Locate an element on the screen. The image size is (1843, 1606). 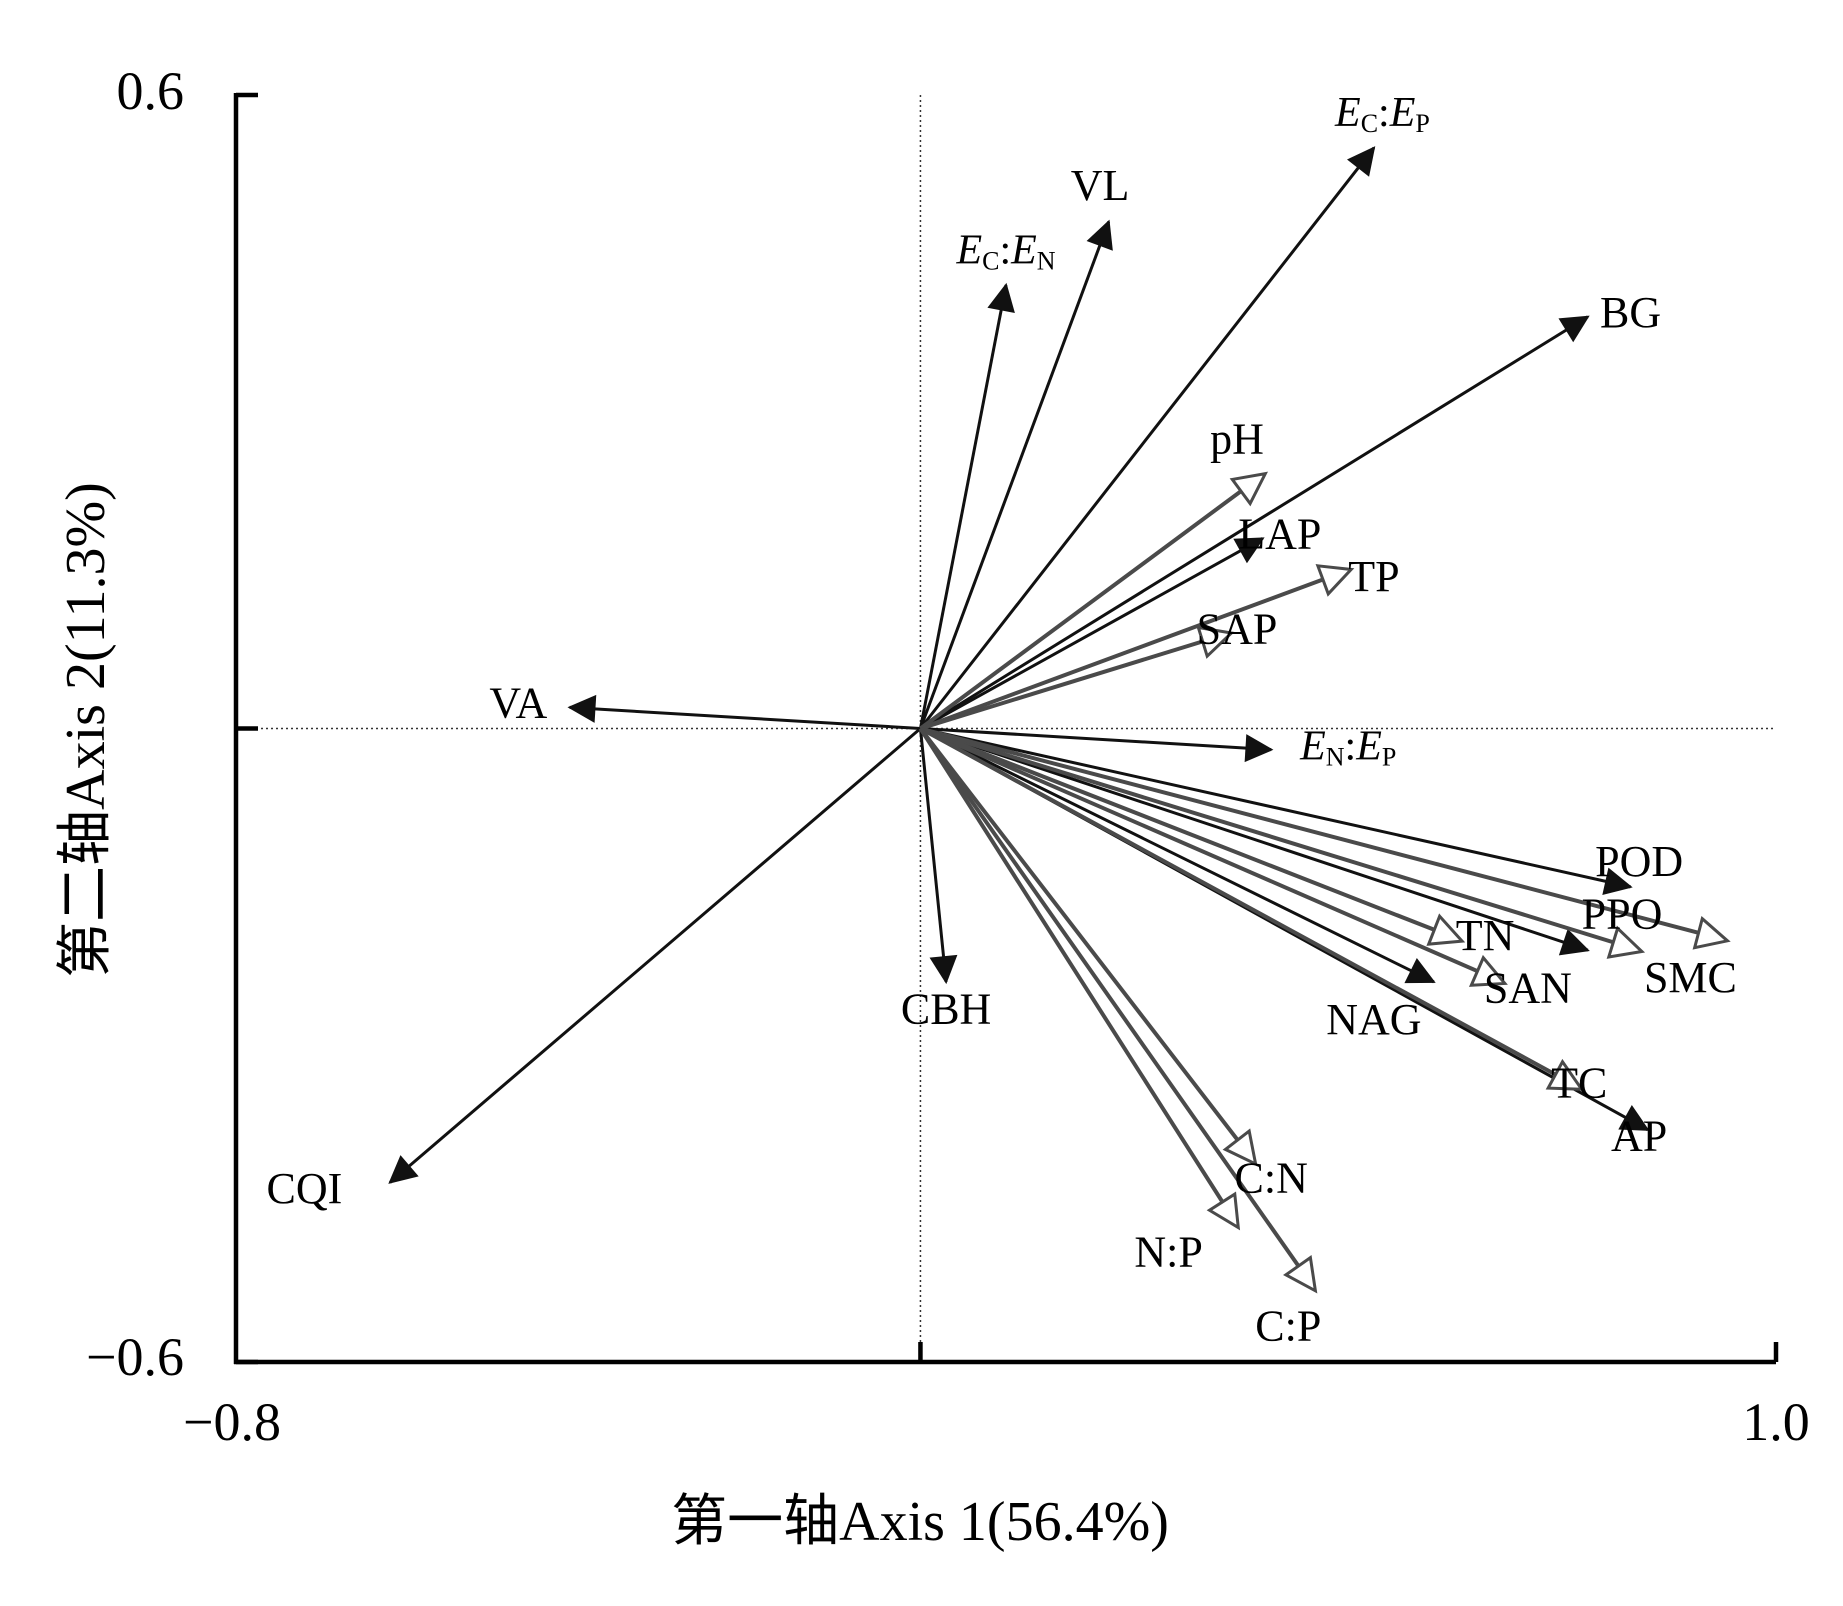
vector-arrow-nag is located at coordinates (1177, 855).